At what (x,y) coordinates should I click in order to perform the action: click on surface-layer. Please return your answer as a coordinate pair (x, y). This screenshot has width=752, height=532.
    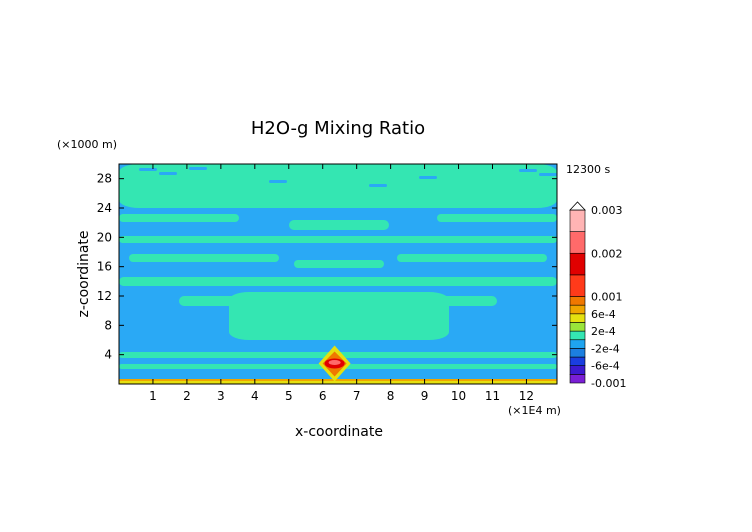
    Looking at the image, I should click on (338, 382).